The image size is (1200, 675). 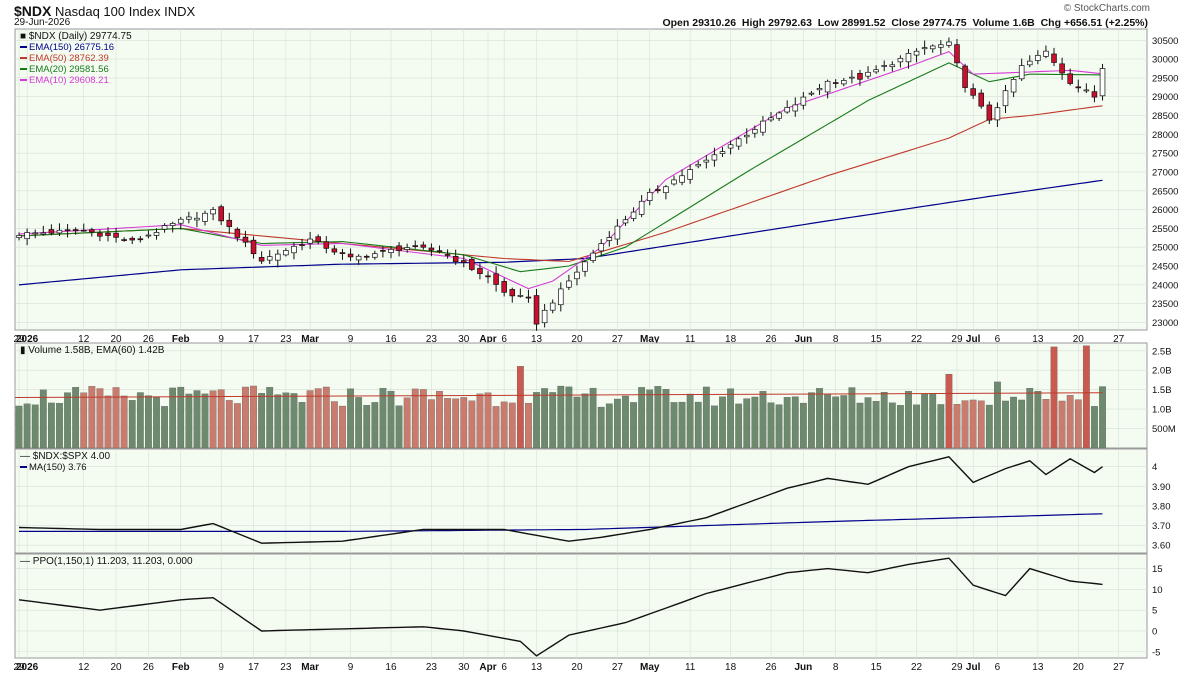 I want to click on price-title: ■ $NDX (Daily) 29774.75, so click(x=76, y=36).